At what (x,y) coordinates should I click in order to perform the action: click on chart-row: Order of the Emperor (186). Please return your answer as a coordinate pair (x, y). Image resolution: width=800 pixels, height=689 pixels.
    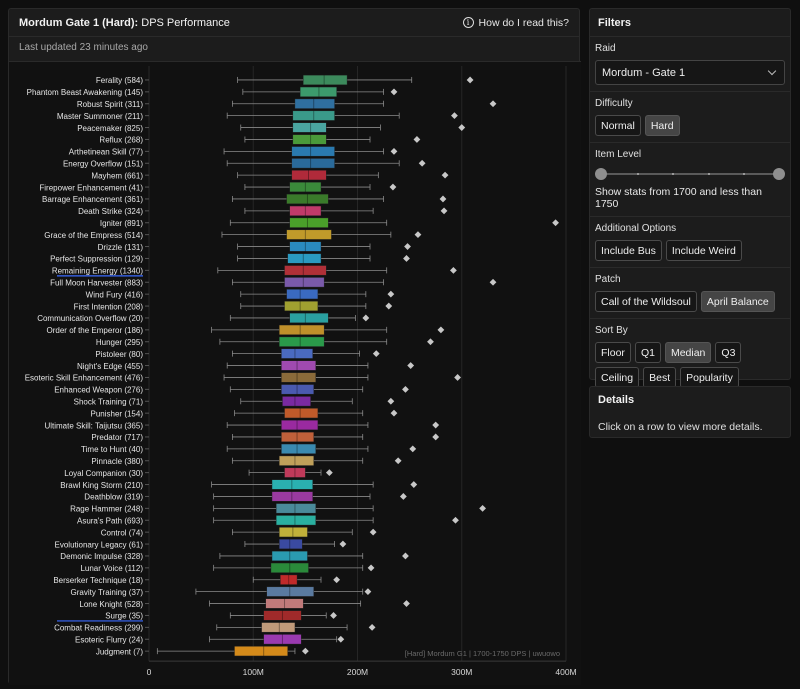
    Looking at the image, I should click on (246, 329).